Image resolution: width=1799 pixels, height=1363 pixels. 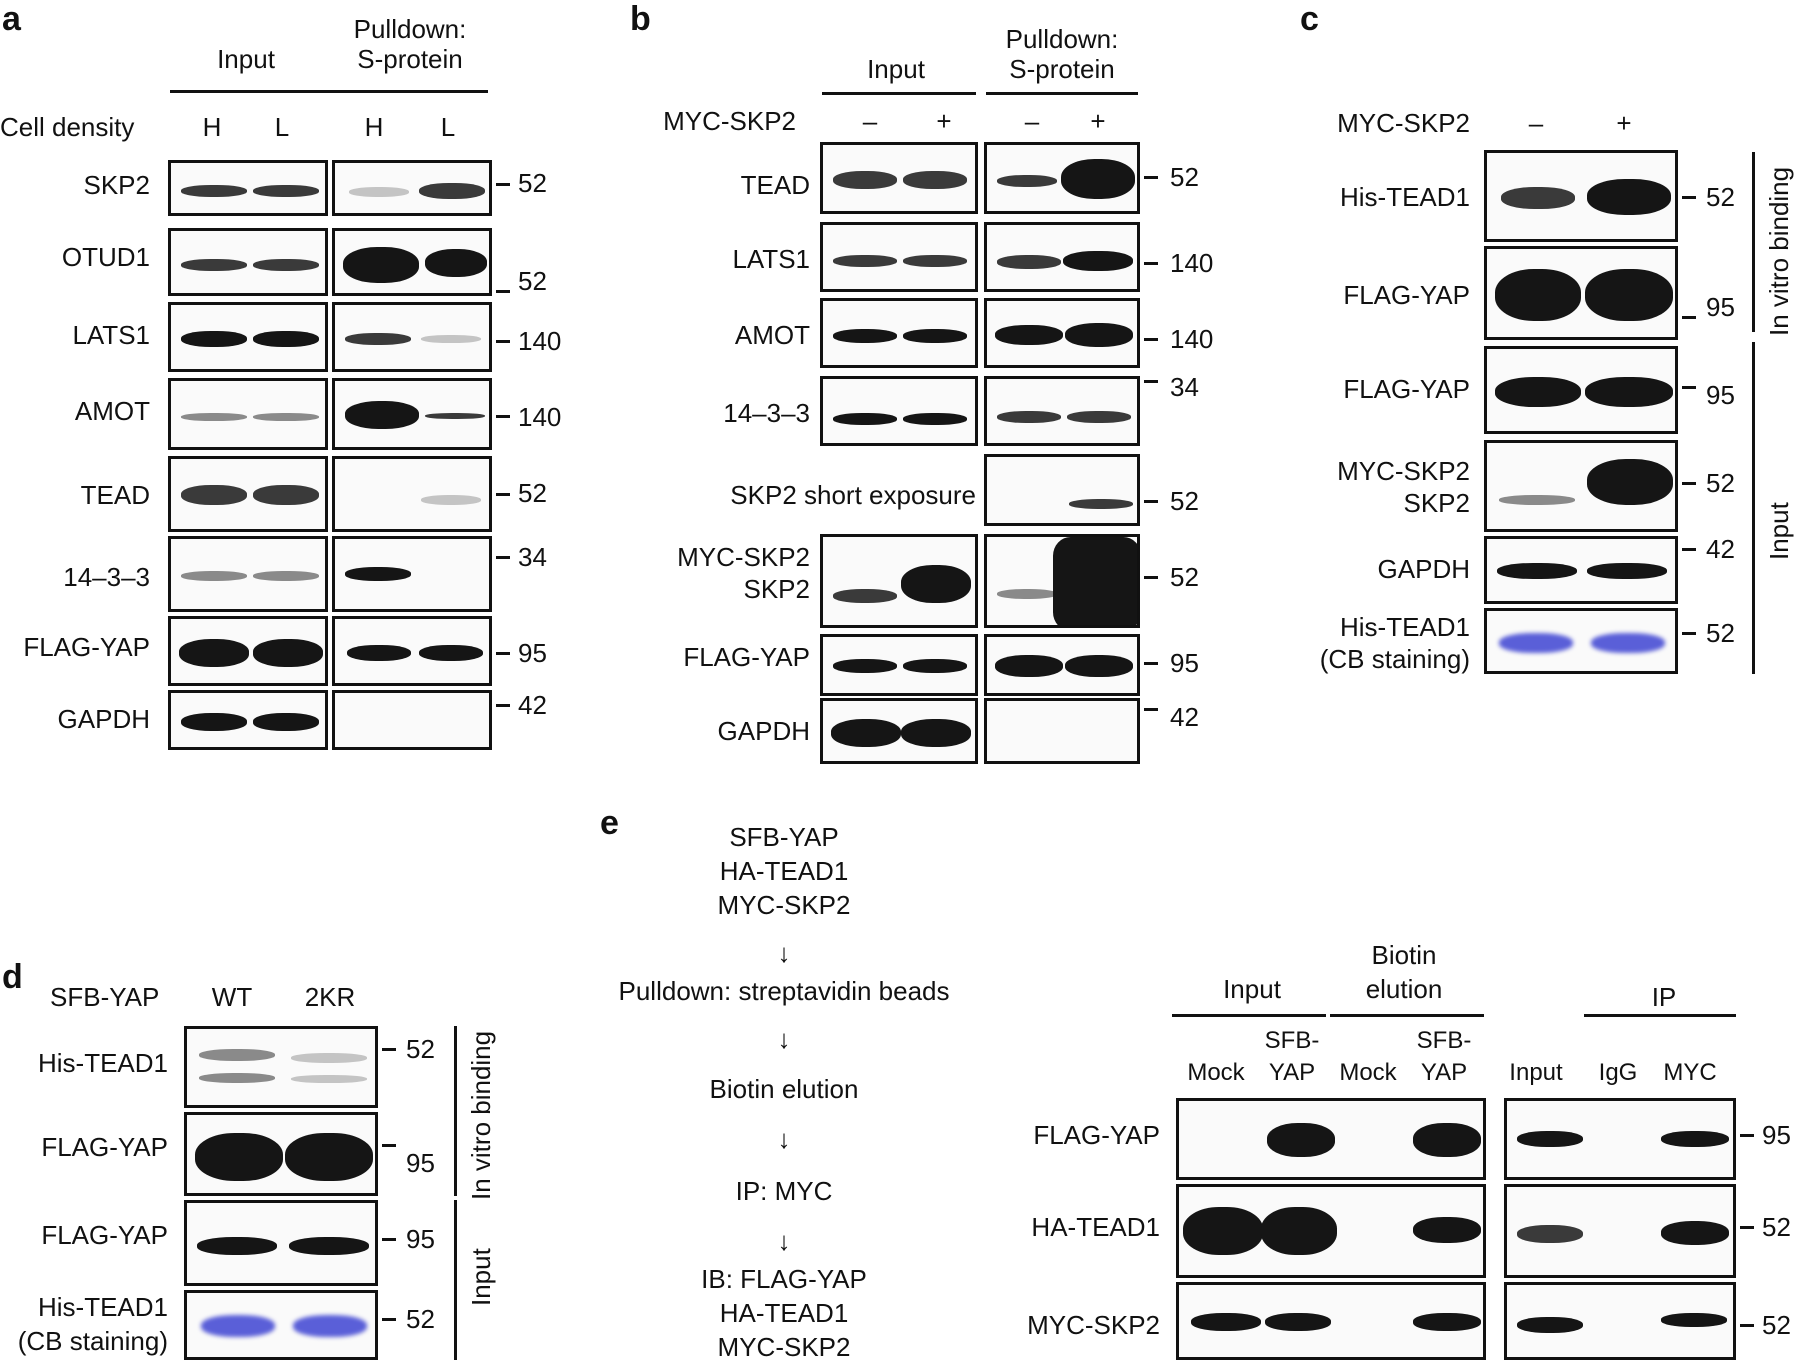 I want to click on col-label: Input, so click(x=1536, y=1072).